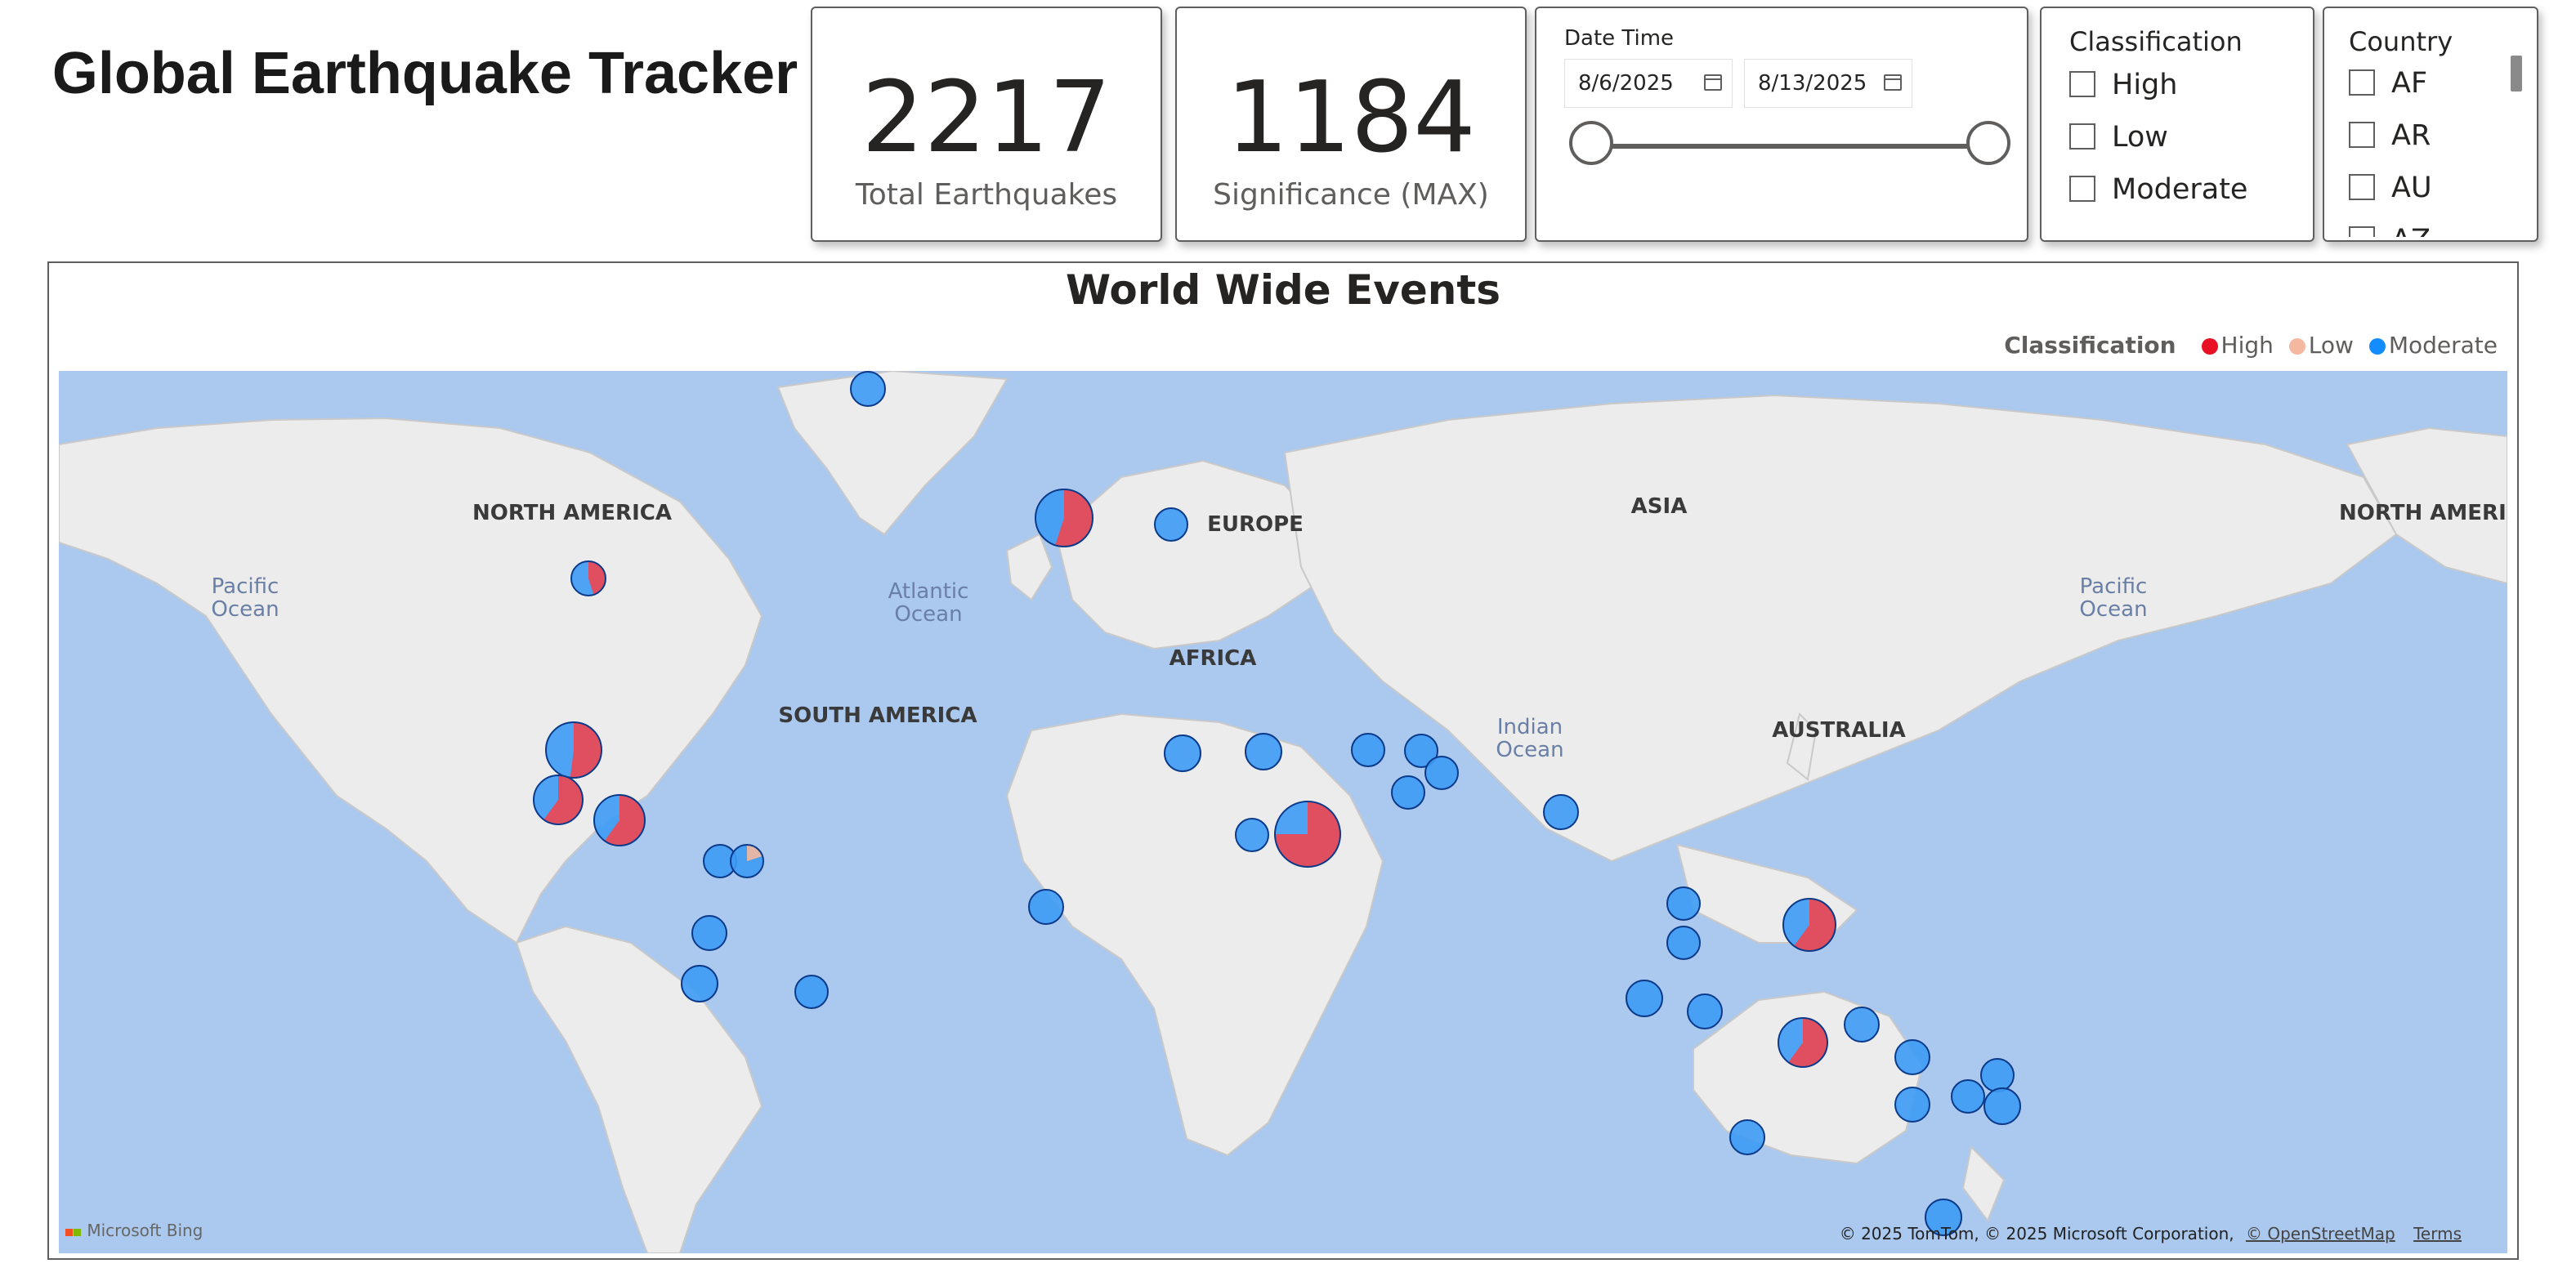  Describe the element at coordinates (1838, 730) in the screenshot. I see `continent-label-australia: AUSTRALIA` at that location.